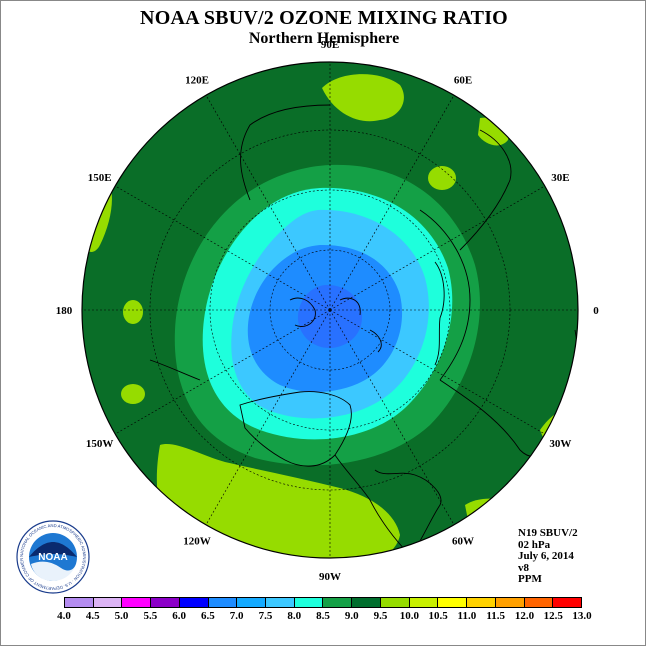  Describe the element at coordinates (324, 18) in the screenshot. I see `map-title: NOAA SBUV/2 OZONE MIXING RATIO` at that location.